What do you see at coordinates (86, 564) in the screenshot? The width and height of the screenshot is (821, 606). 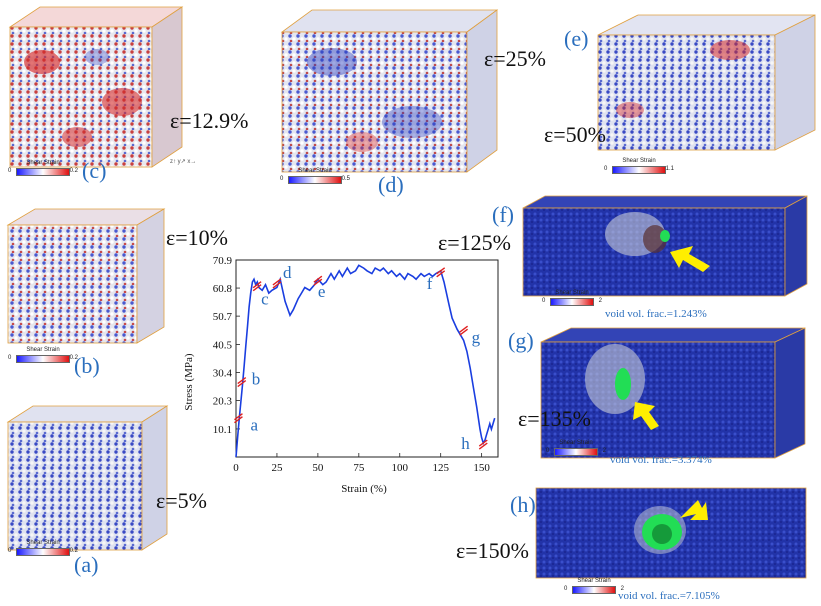 I see `panel-letter-a: (a)` at bounding box center [86, 564].